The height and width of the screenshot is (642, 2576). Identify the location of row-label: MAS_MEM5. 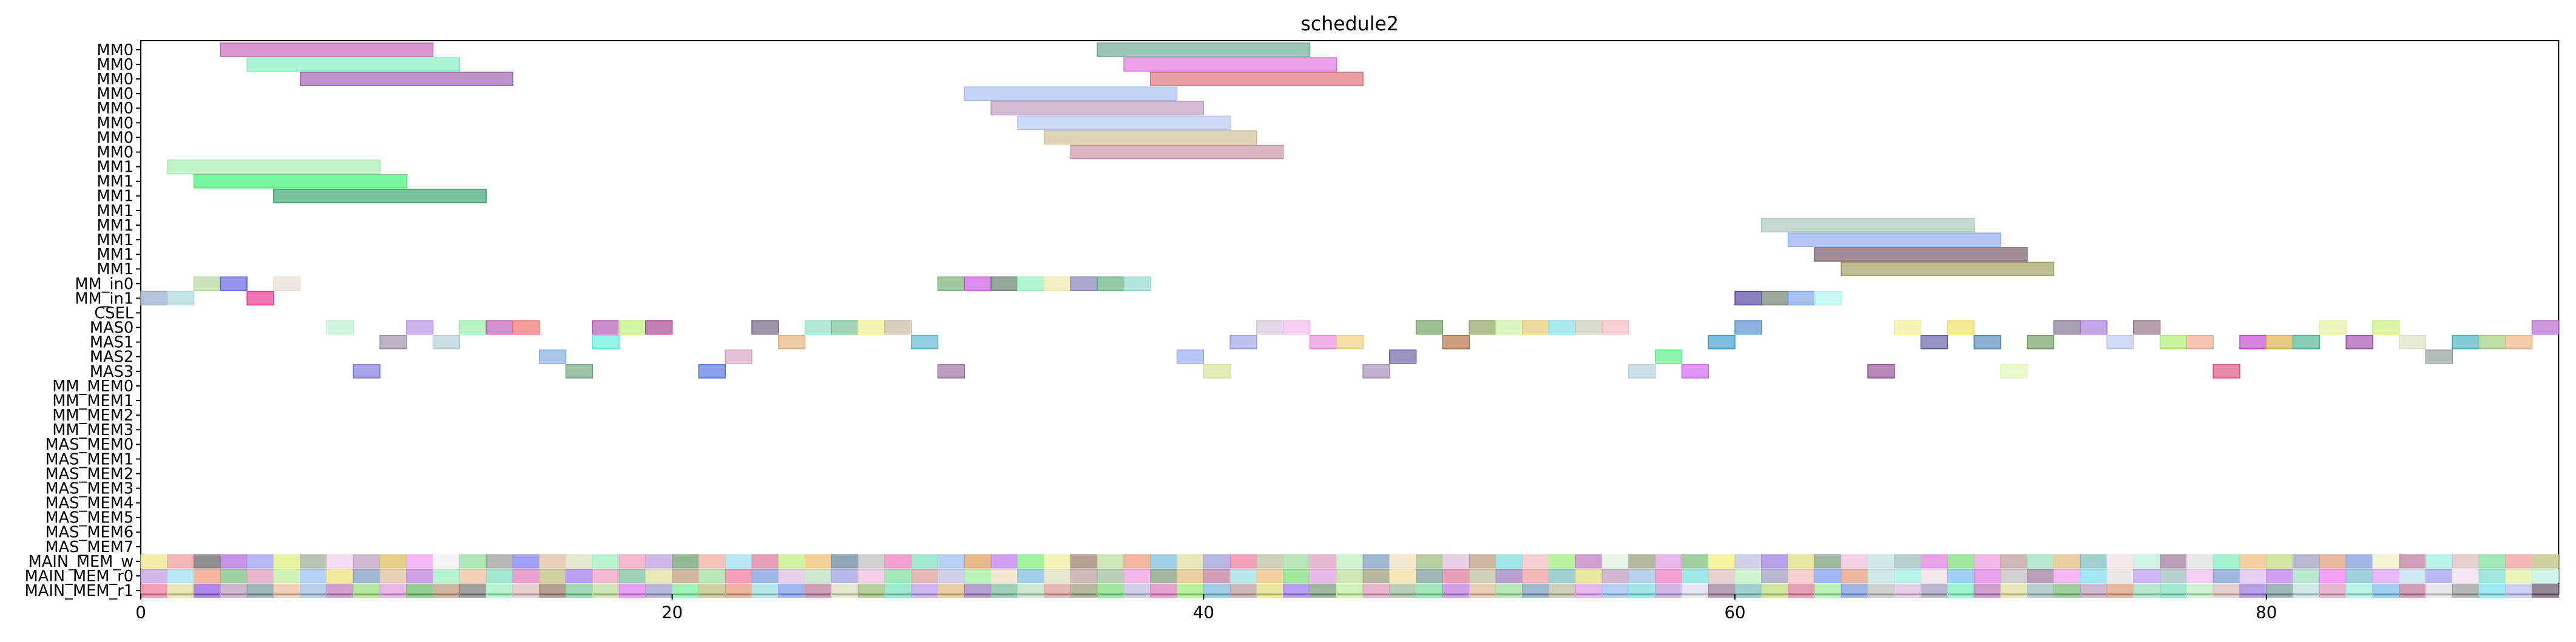
(90, 518).